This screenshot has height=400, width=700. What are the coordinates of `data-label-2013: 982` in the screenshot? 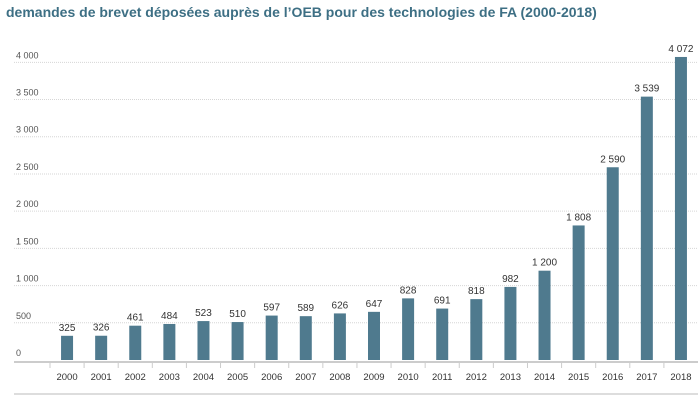 It's located at (510, 279).